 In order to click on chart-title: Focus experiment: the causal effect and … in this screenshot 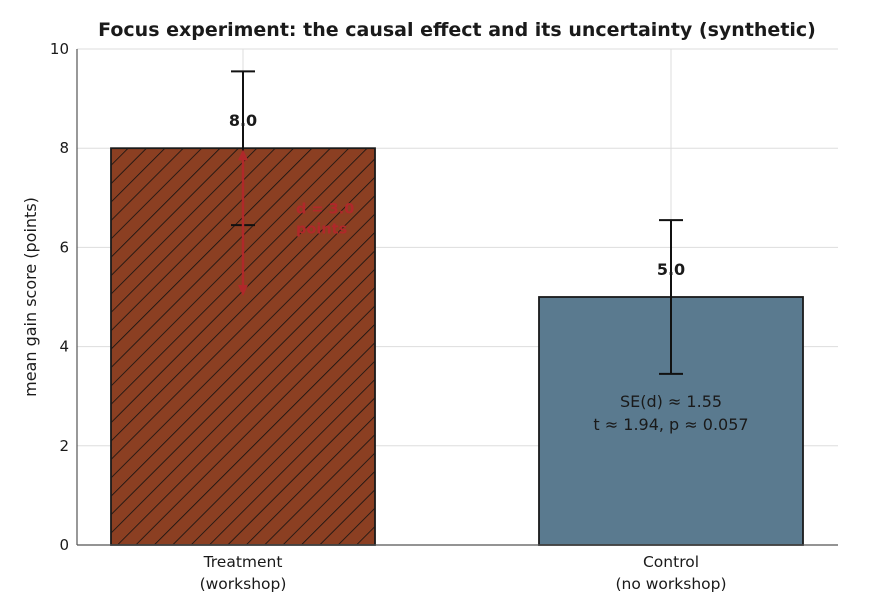, I will do `click(457, 30)`.